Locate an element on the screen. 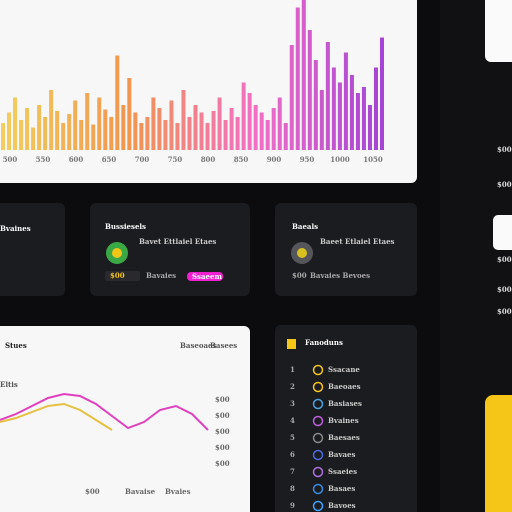 This screenshot has height=512, width=512. pill-text: Ssaeem is located at coordinates (207, 276).